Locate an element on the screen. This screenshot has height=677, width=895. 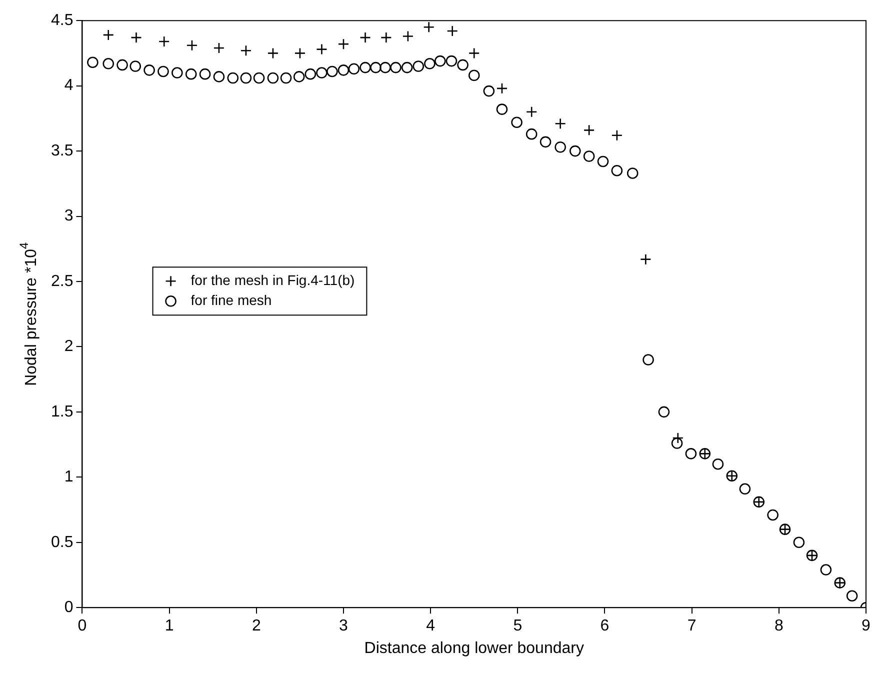
x-tick-label: 8 is located at coordinates (779, 626).